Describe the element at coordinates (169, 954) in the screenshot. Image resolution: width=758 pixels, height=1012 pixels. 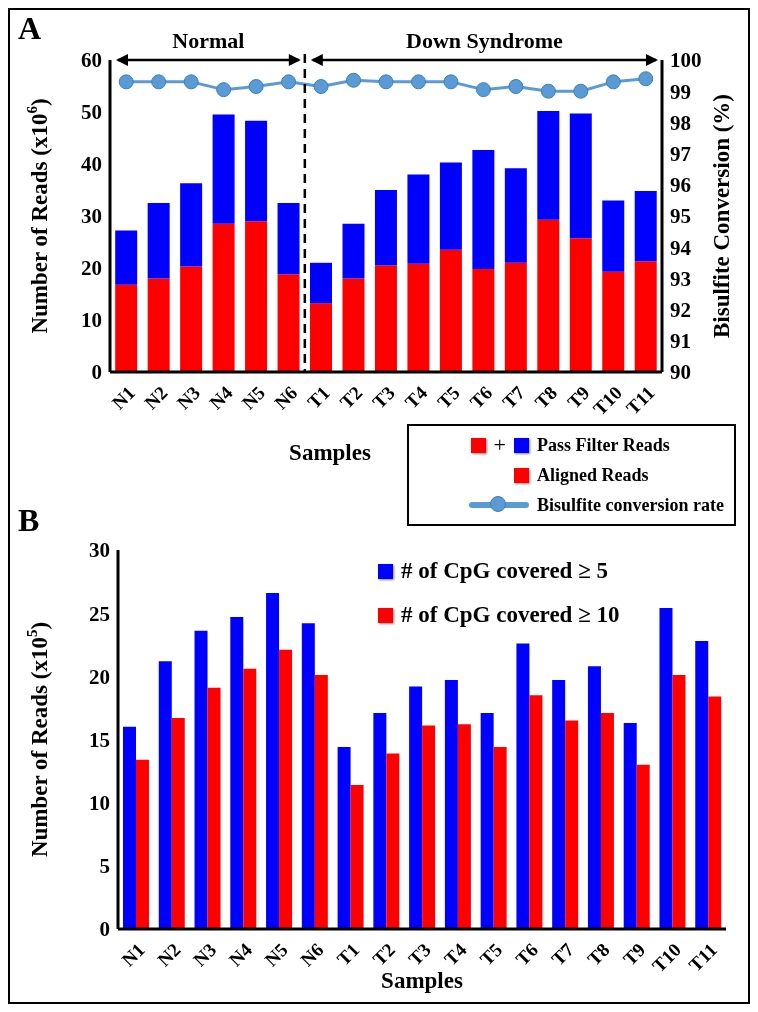
I see `x-tick-label: N2` at that location.